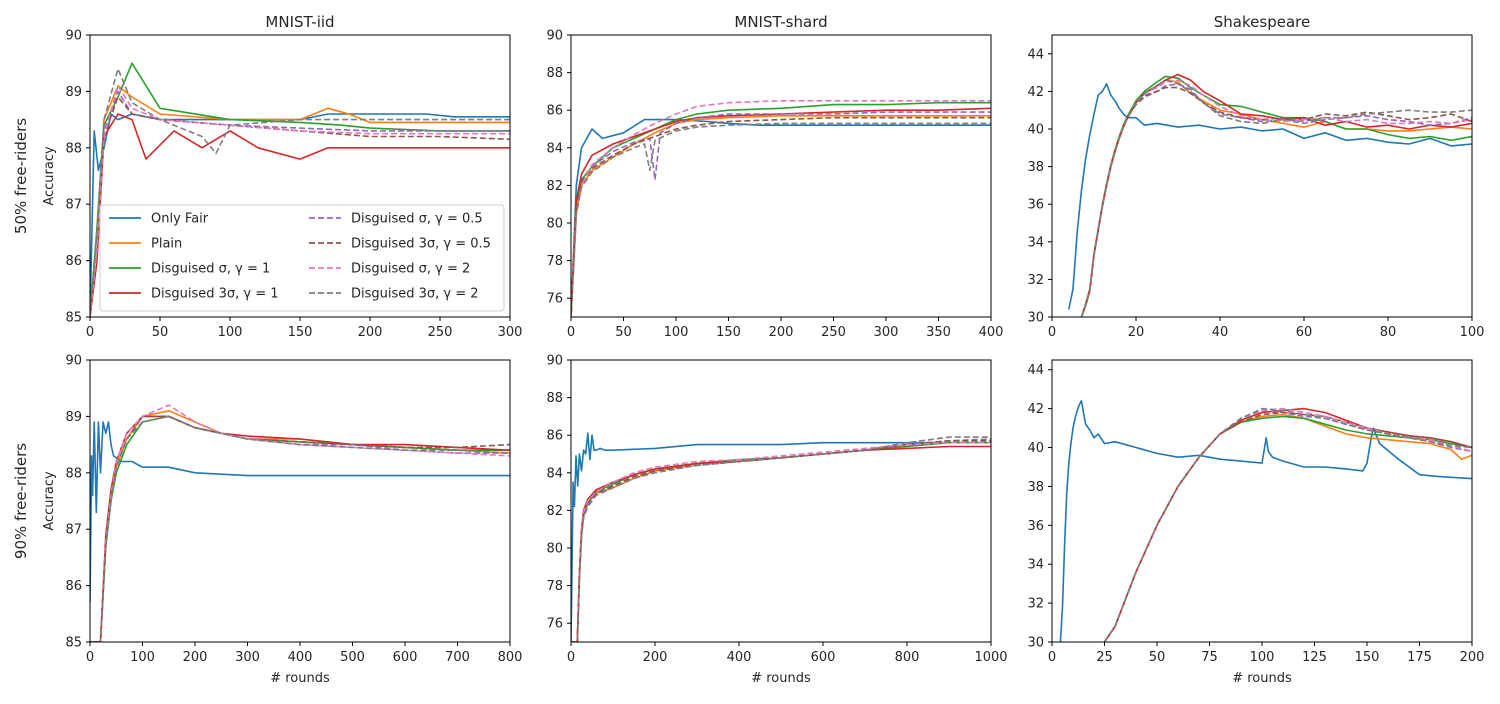 This screenshot has width=1500, height=704. Describe the element at coordinates (1104, 657) in the screenshot. I see `x-tick-label: 25` at that location.